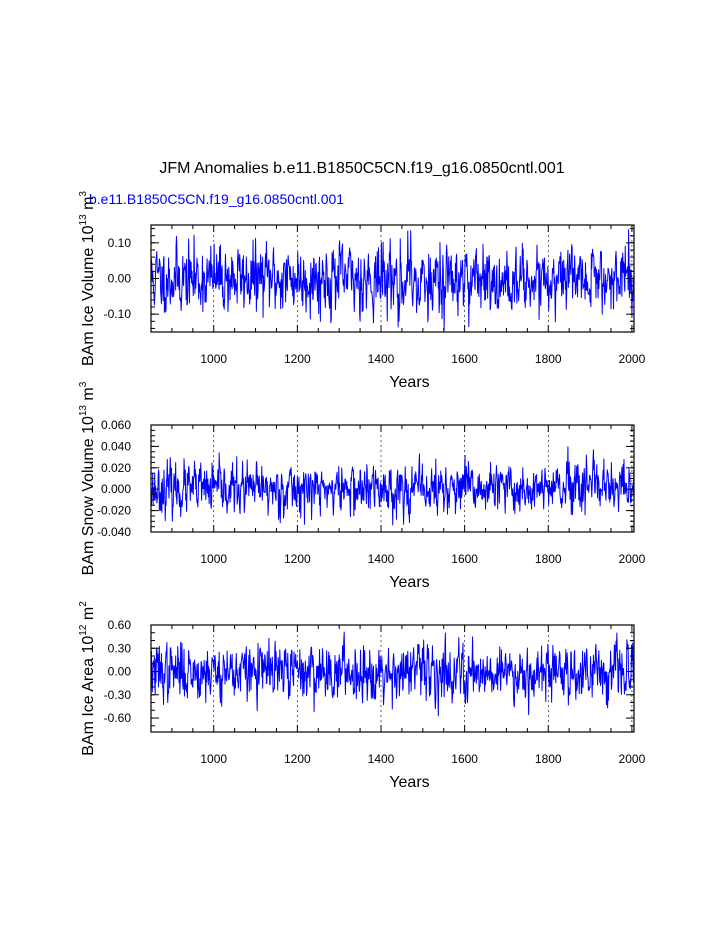 The width and height of the screenshot is (723, 935). Describe the element at coordinates (114, 532) in the screenshot. I see `snow-volume-y-tick-label: -0.040` at that location.